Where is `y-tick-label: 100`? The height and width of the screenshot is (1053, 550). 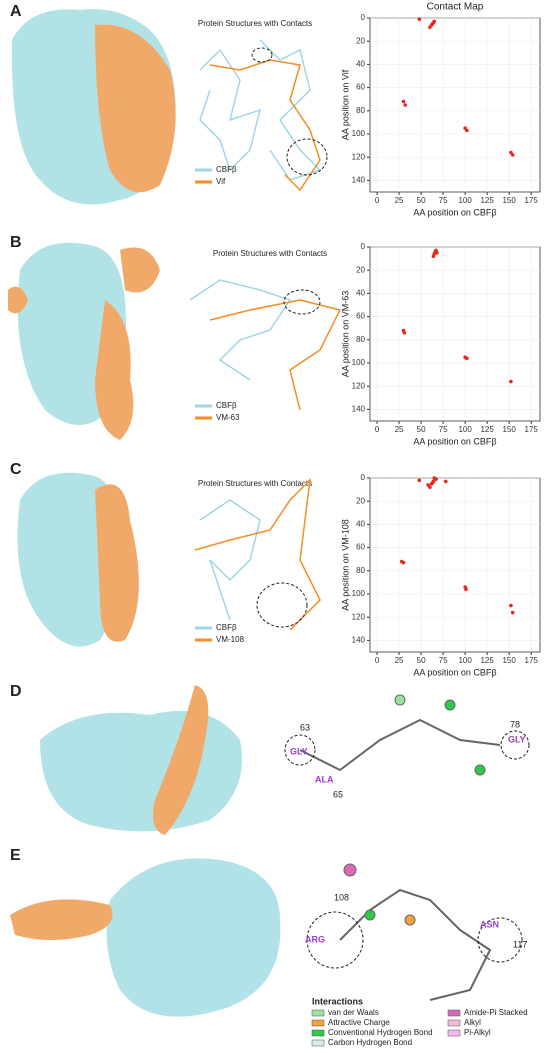 y-tick-label: 100 is located at coordinates (359, 133).